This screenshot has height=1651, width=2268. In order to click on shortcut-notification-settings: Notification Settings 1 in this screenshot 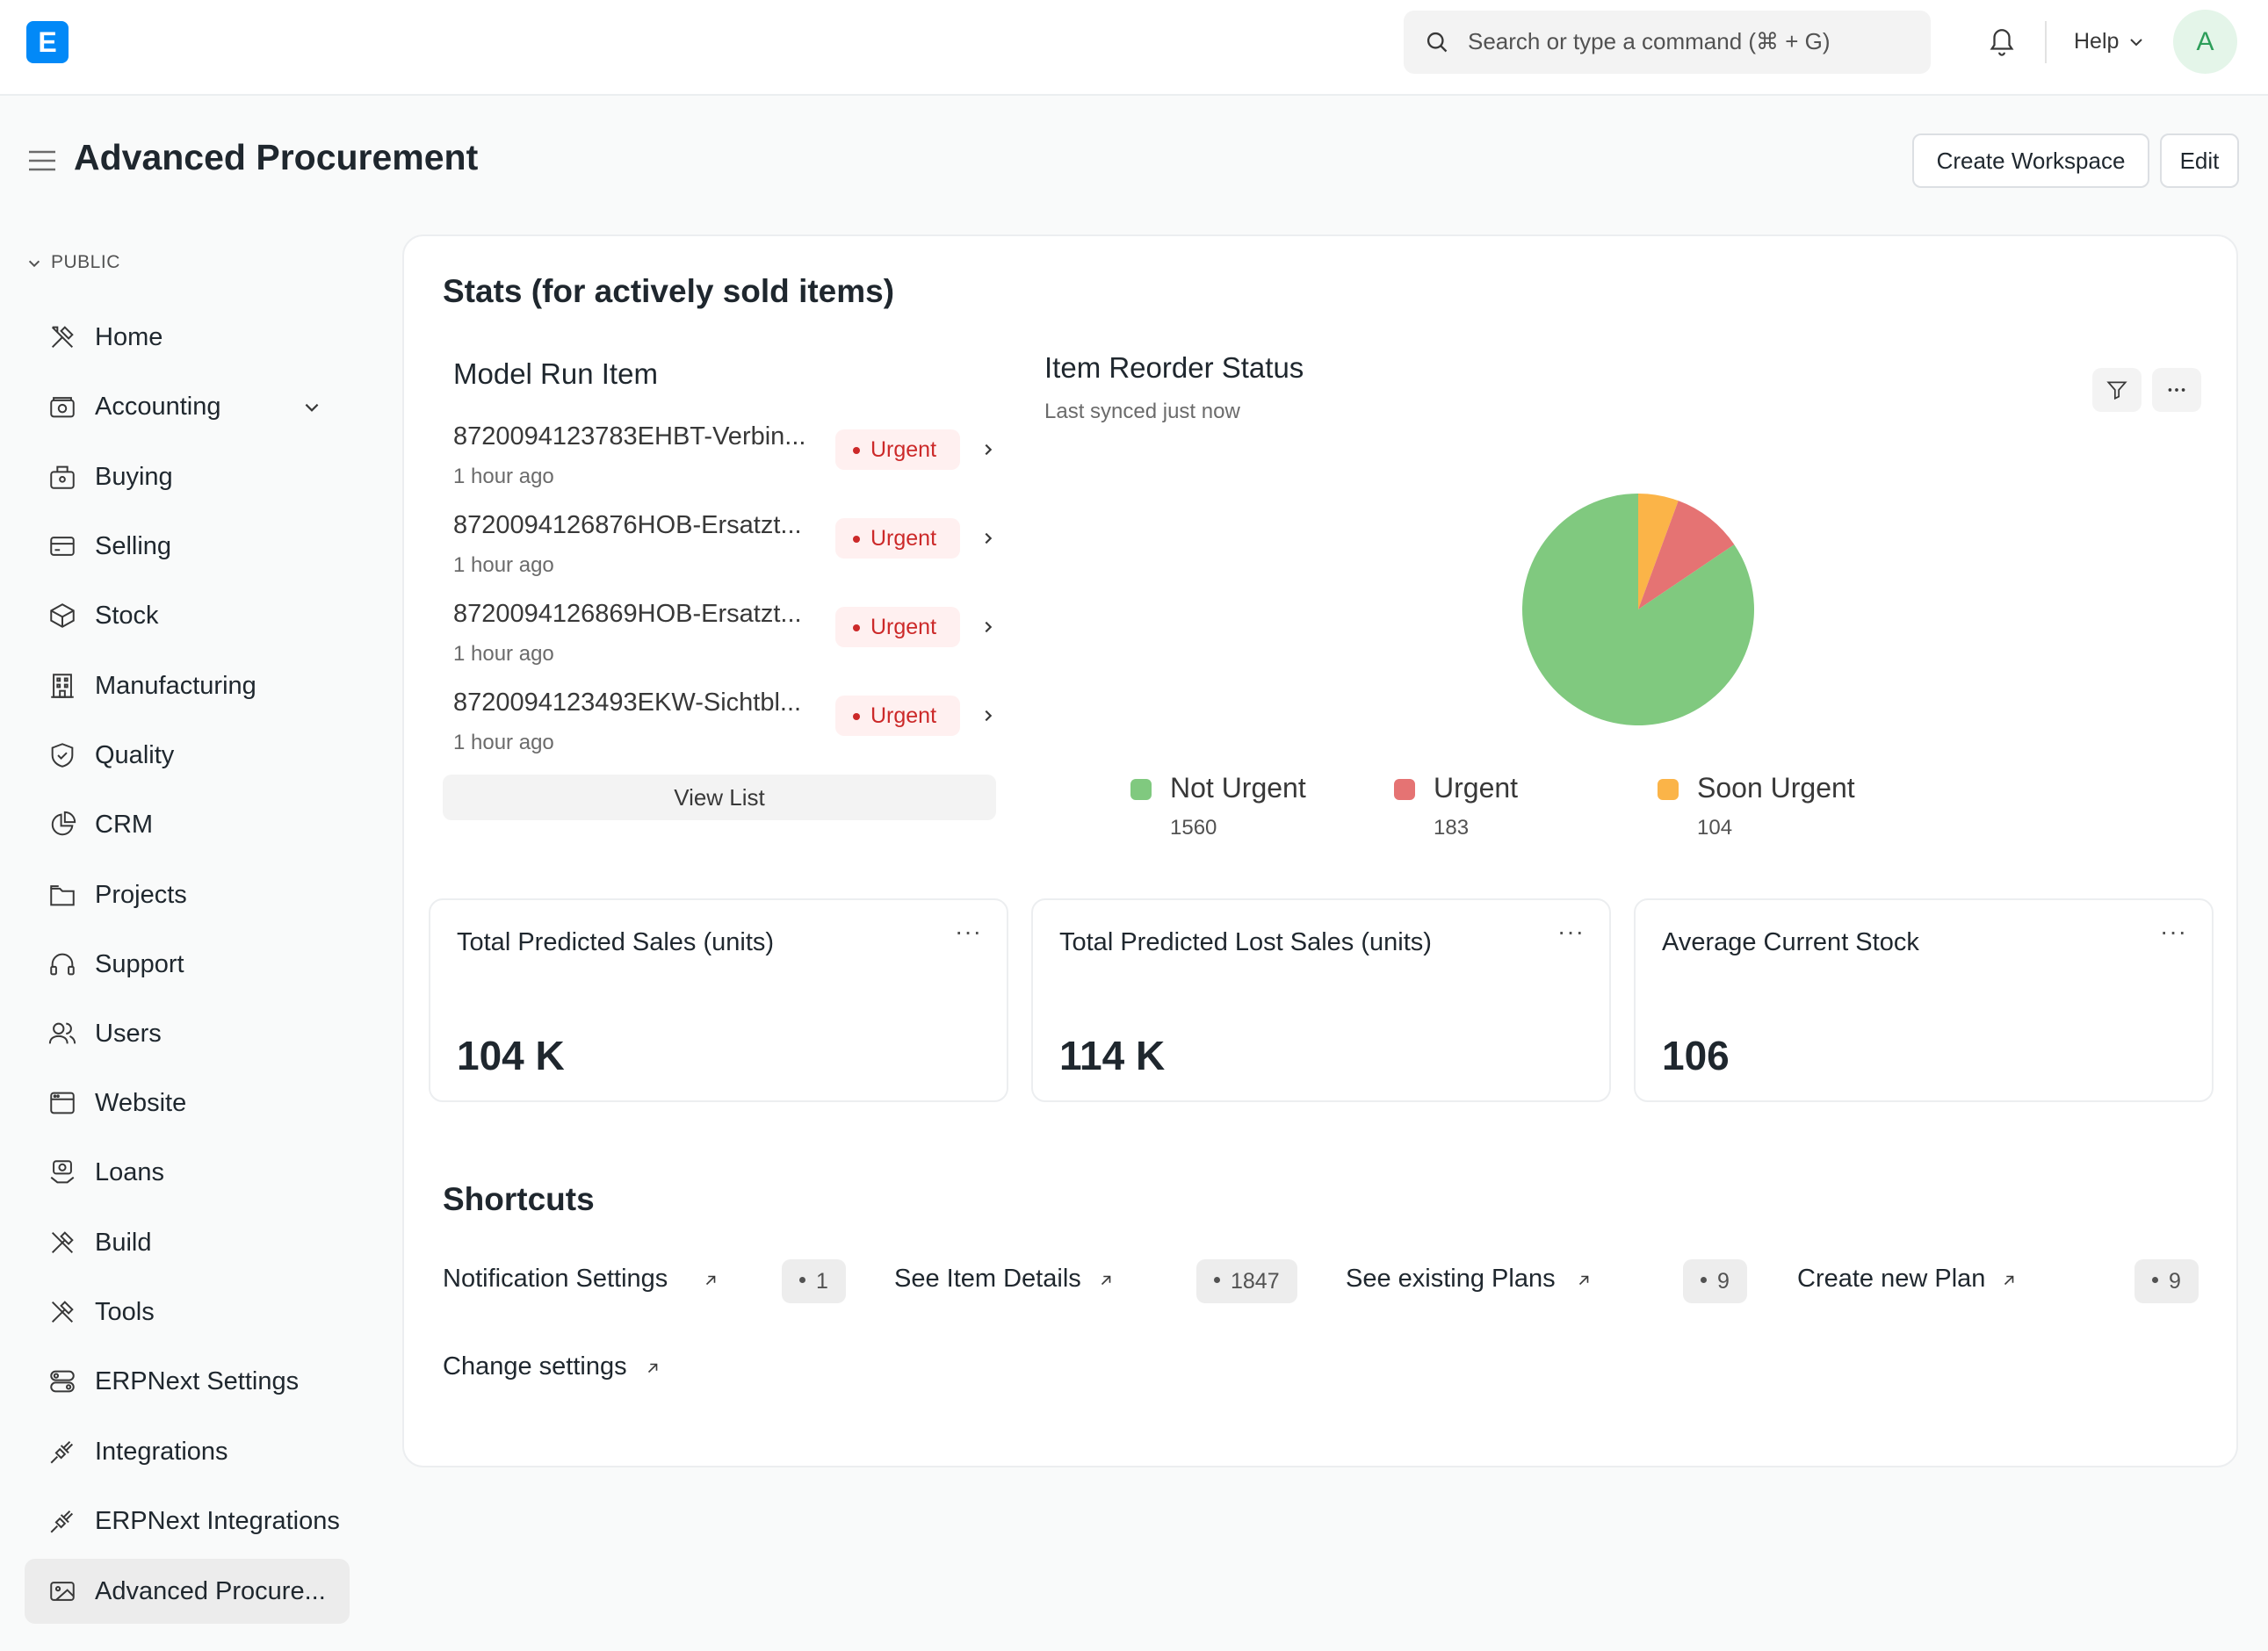, I will do `click(645, 1281)`.